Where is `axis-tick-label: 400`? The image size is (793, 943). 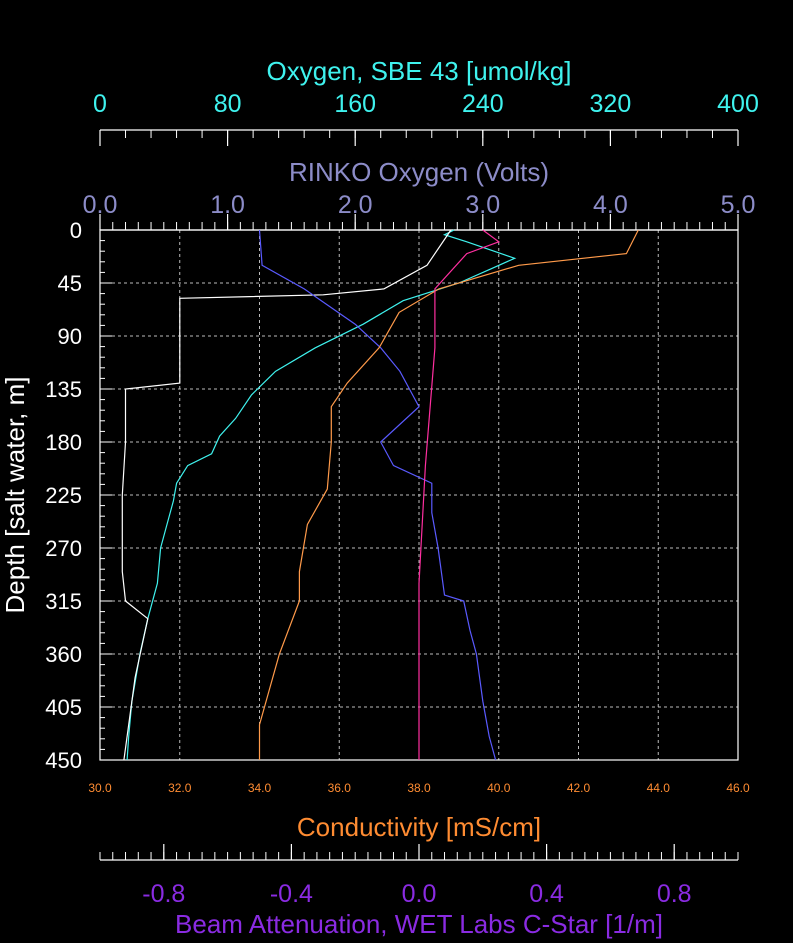
axis-tick-label: 400 is located at coordinates (738, 104).